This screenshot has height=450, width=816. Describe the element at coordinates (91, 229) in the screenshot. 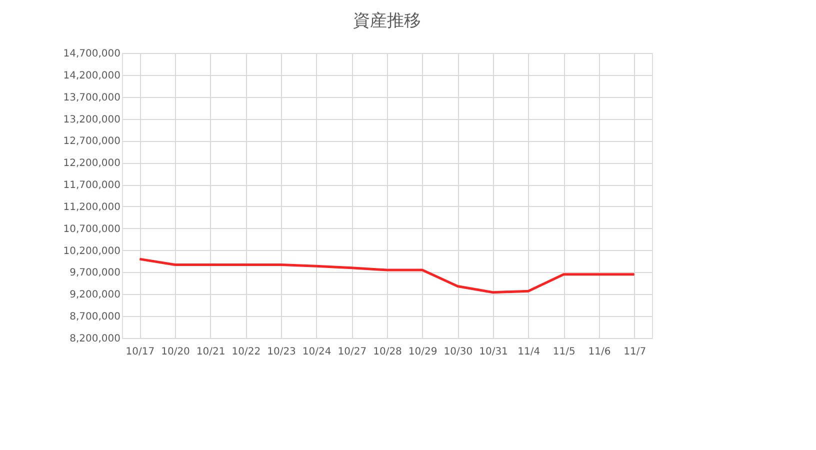

I see `y-tick-label: 10,700,000` at that location.